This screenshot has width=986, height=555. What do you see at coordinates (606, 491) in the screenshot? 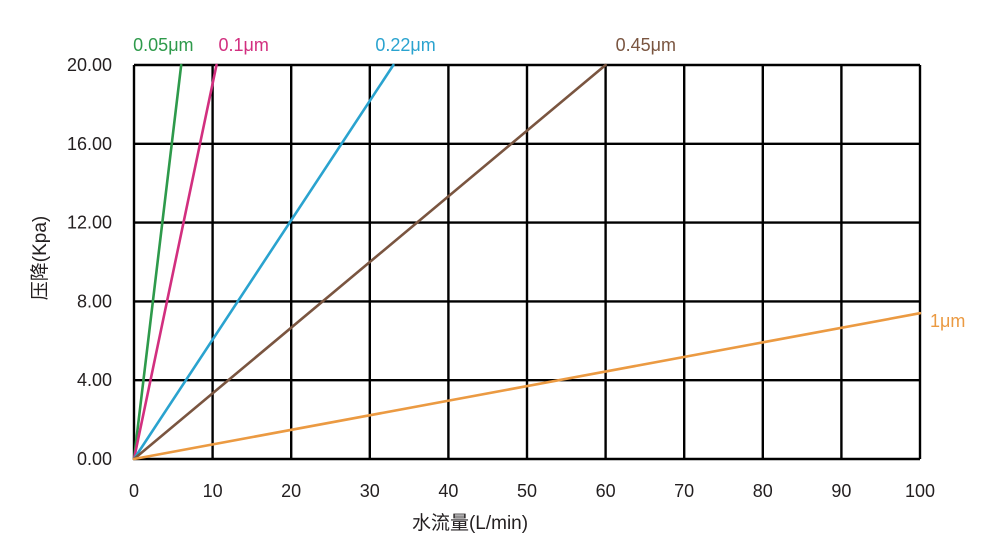
I see `x-tick-label: 60` at bounding box center [606, 491].